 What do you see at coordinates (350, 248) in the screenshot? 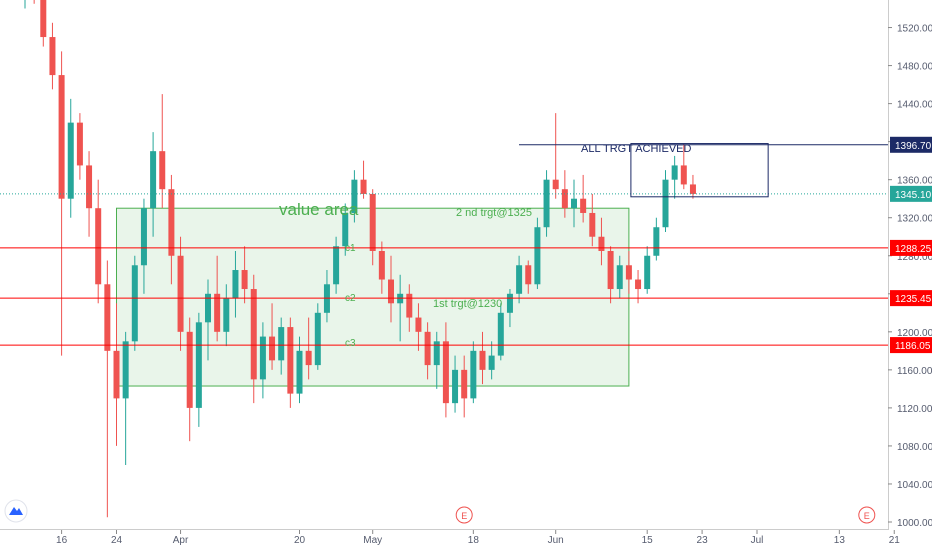
I see `annotation-label: c1` at bounding box center [350, 248].